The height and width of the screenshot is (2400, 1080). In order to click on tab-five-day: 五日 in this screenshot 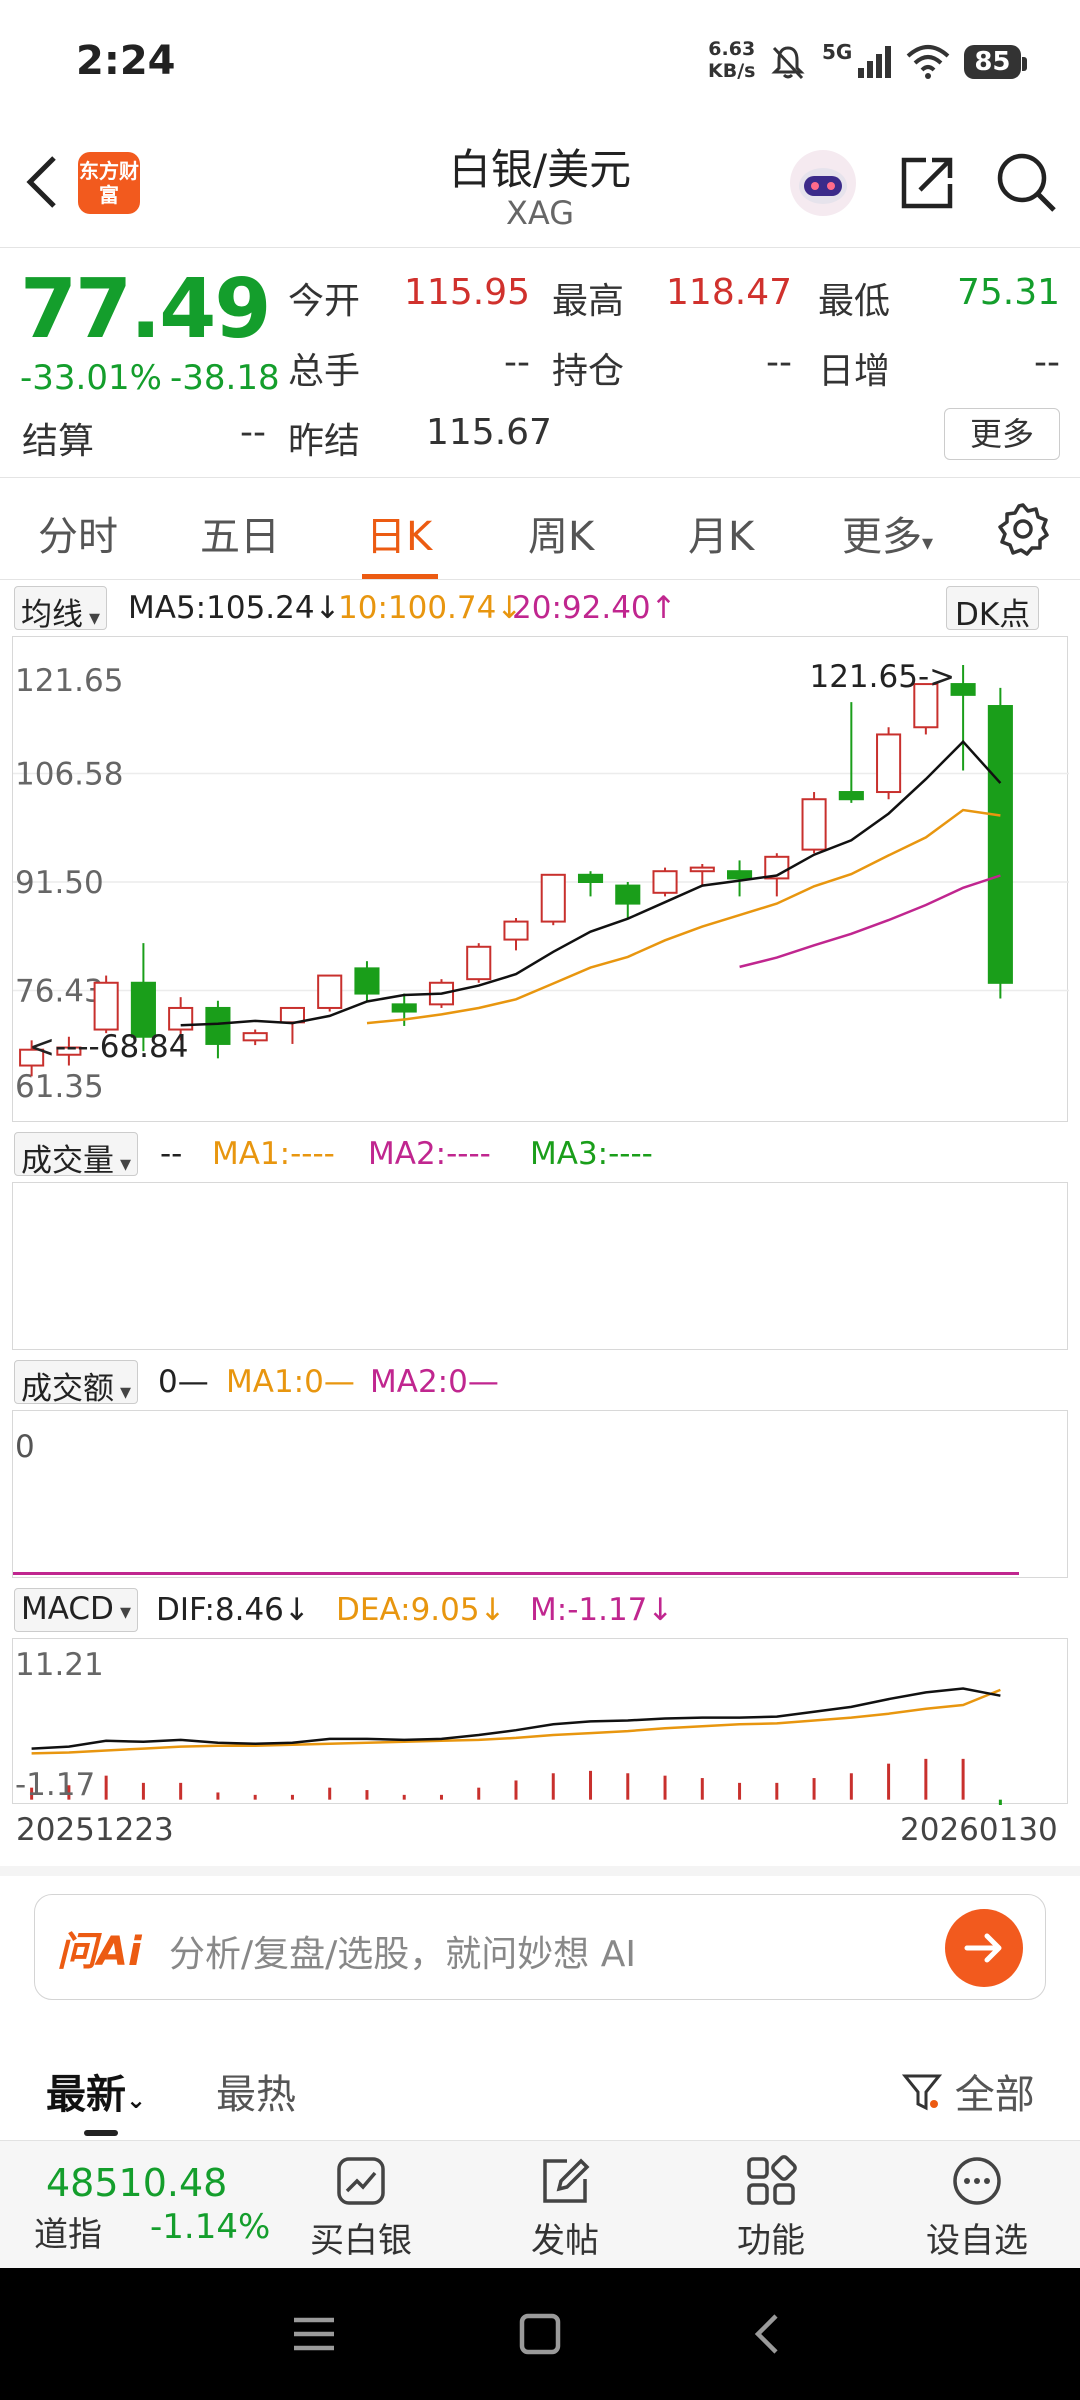, I will do `click(240, 537)`.